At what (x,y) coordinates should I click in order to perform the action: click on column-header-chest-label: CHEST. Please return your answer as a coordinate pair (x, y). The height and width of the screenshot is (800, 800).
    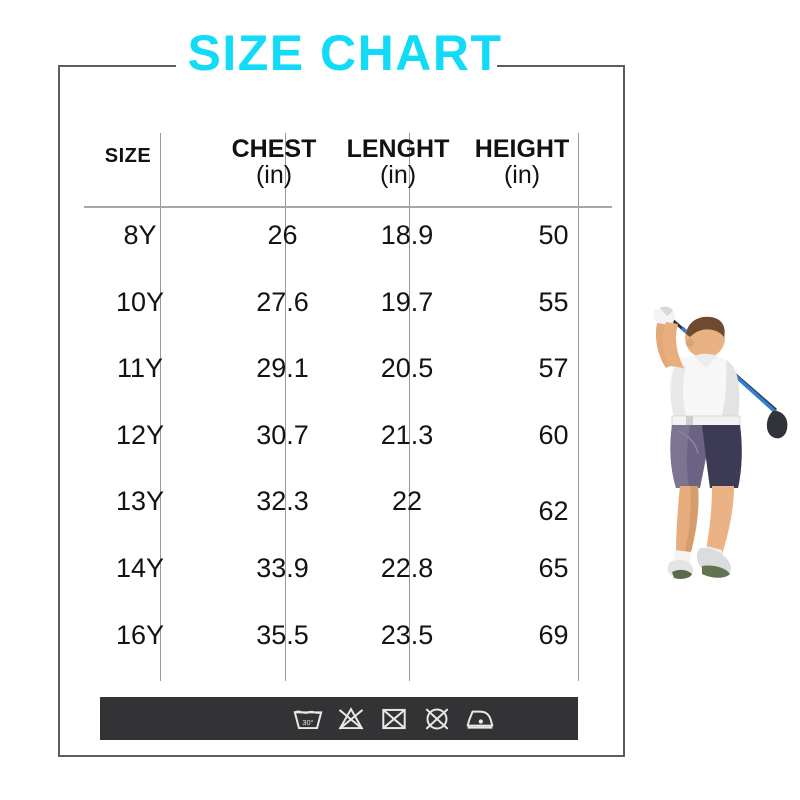
    Looking at the image, I should click on (274, 149).